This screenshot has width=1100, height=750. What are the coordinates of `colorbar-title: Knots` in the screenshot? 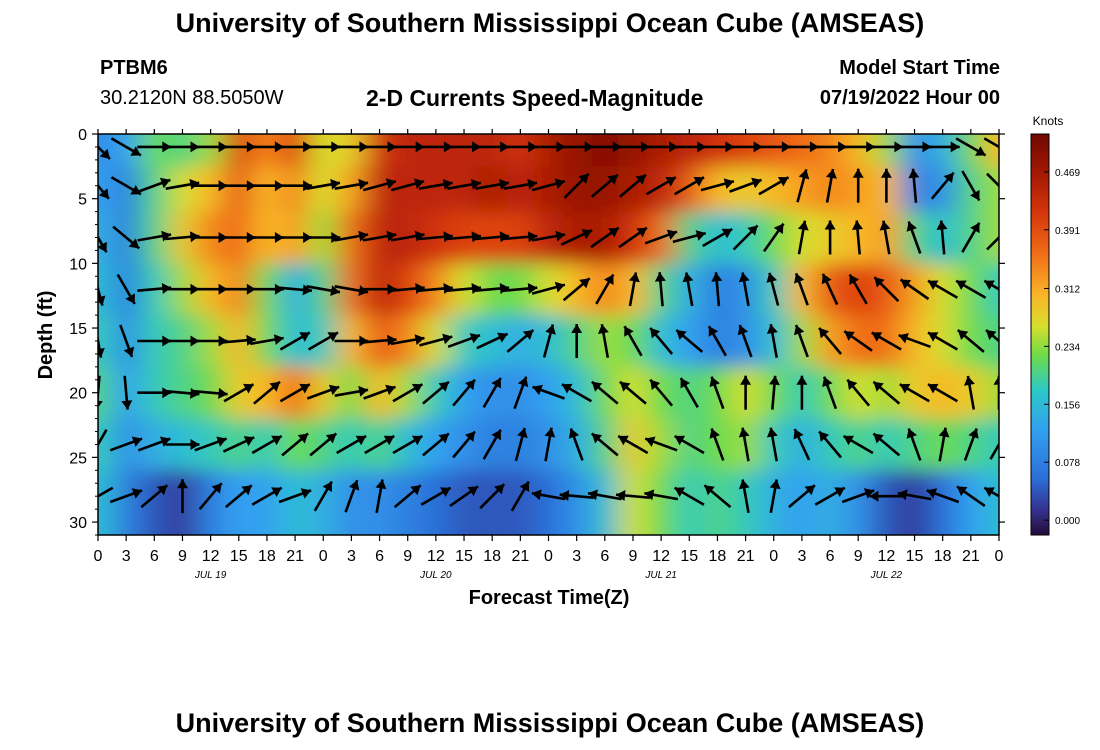 It's located at (1048, 121).